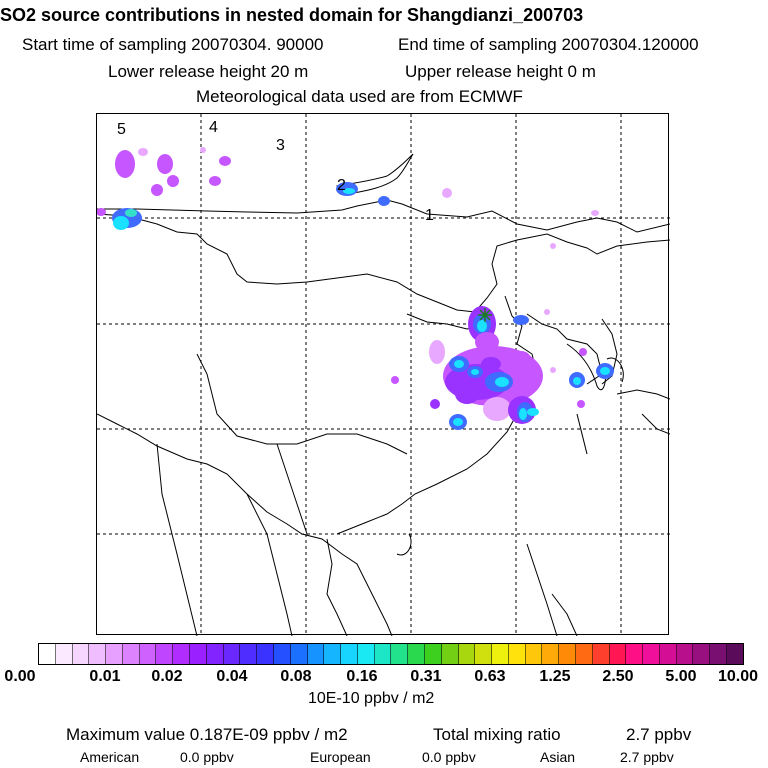 This screenshot has width=768, height=768. I want to click on colorbar-tick: 5.00, so click(681, 676).